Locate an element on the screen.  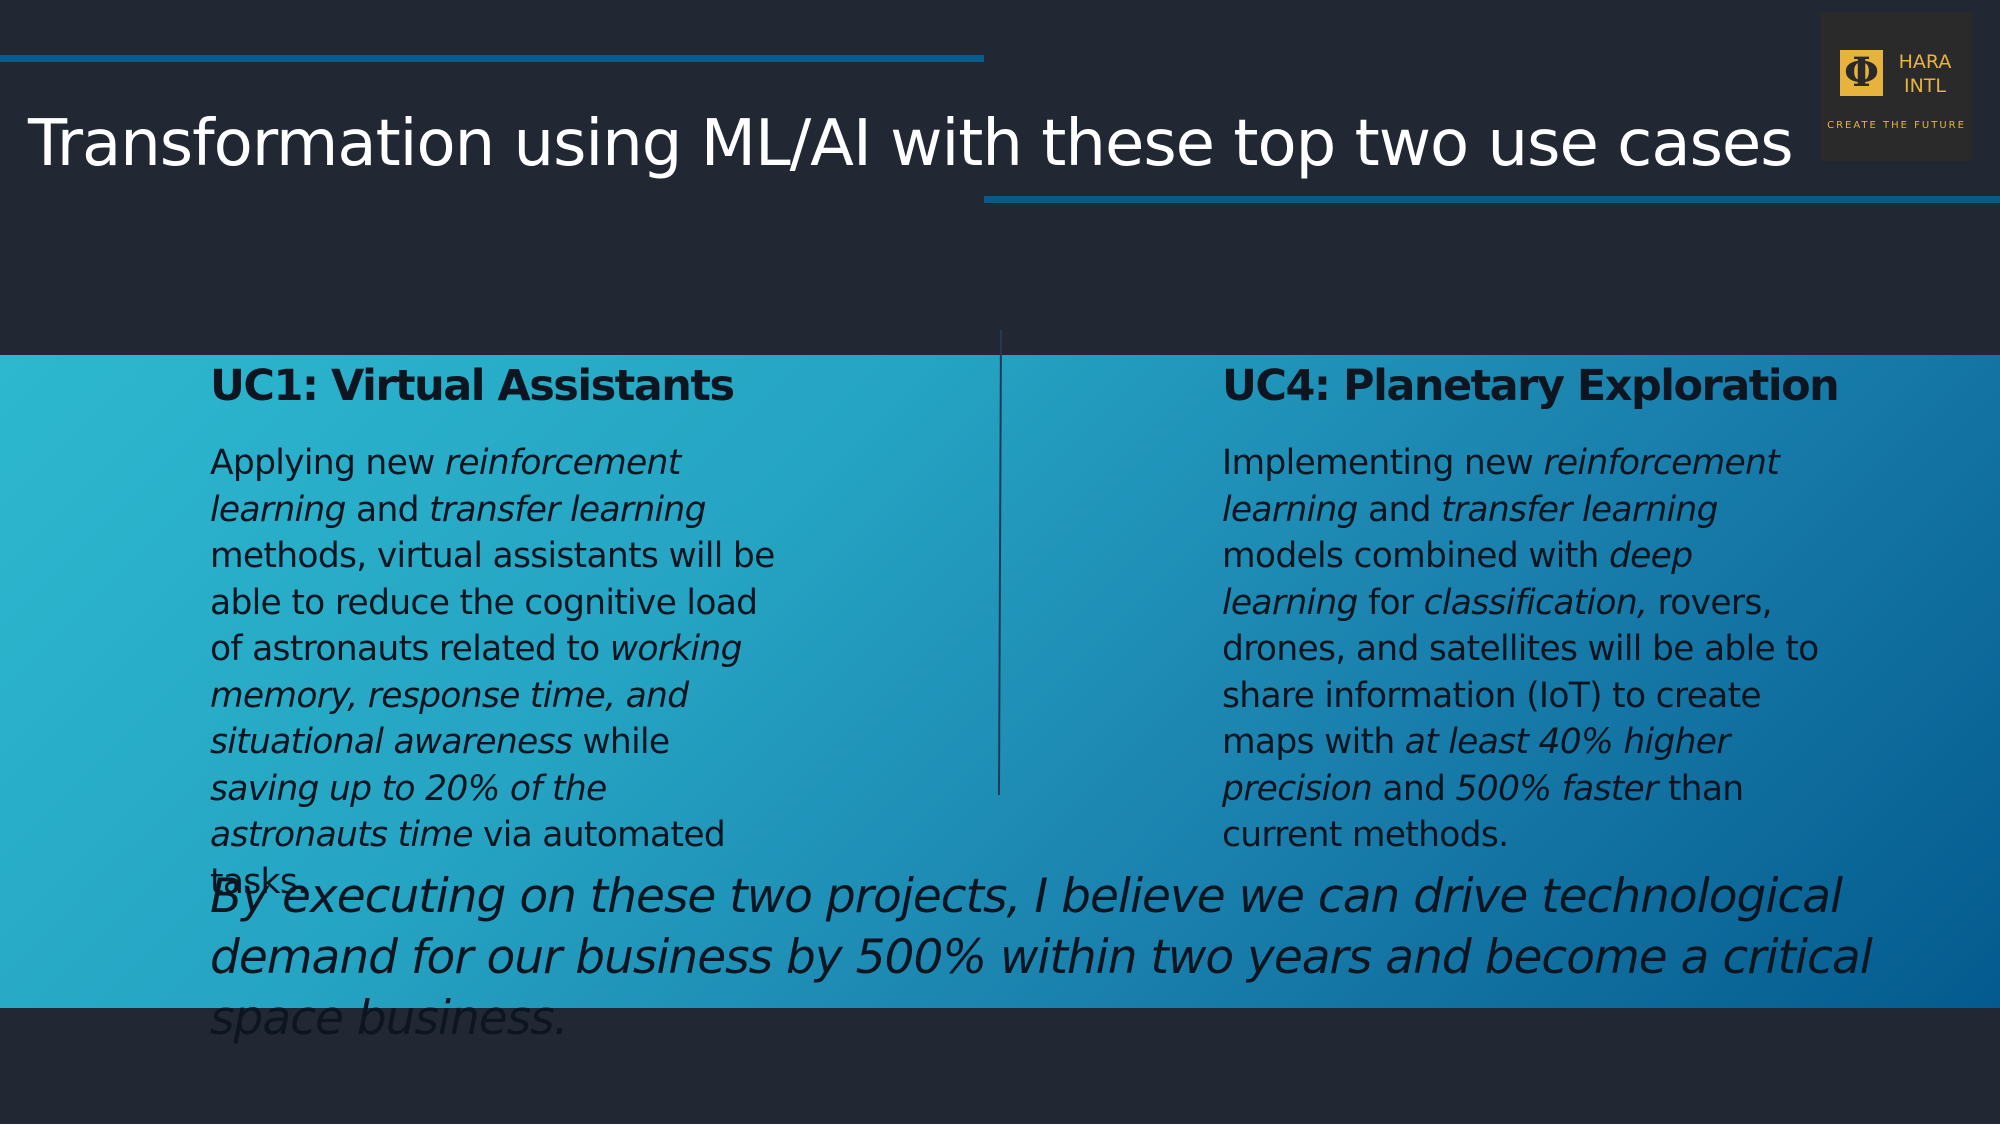
uc1-heading: UC1: Virtual Assistants is located at coordinates (472, 386).